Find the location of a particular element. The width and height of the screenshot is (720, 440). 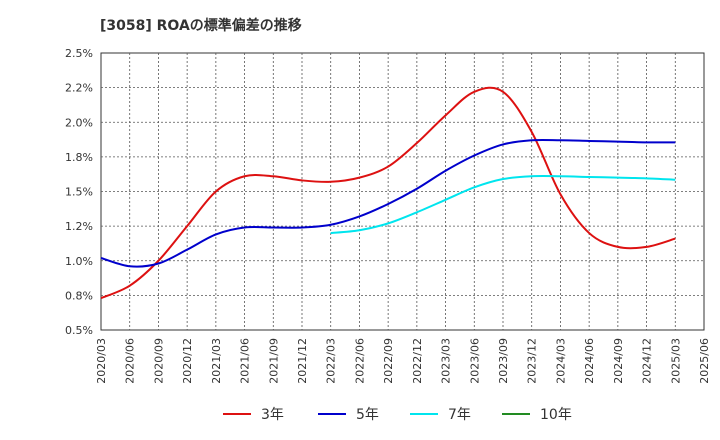

y-axis: 0.5% 0.8% 1.0% 1.2% 1.5% 1.8% 2.0% 2.2% 2.5% is located at coordinates (79, 192).